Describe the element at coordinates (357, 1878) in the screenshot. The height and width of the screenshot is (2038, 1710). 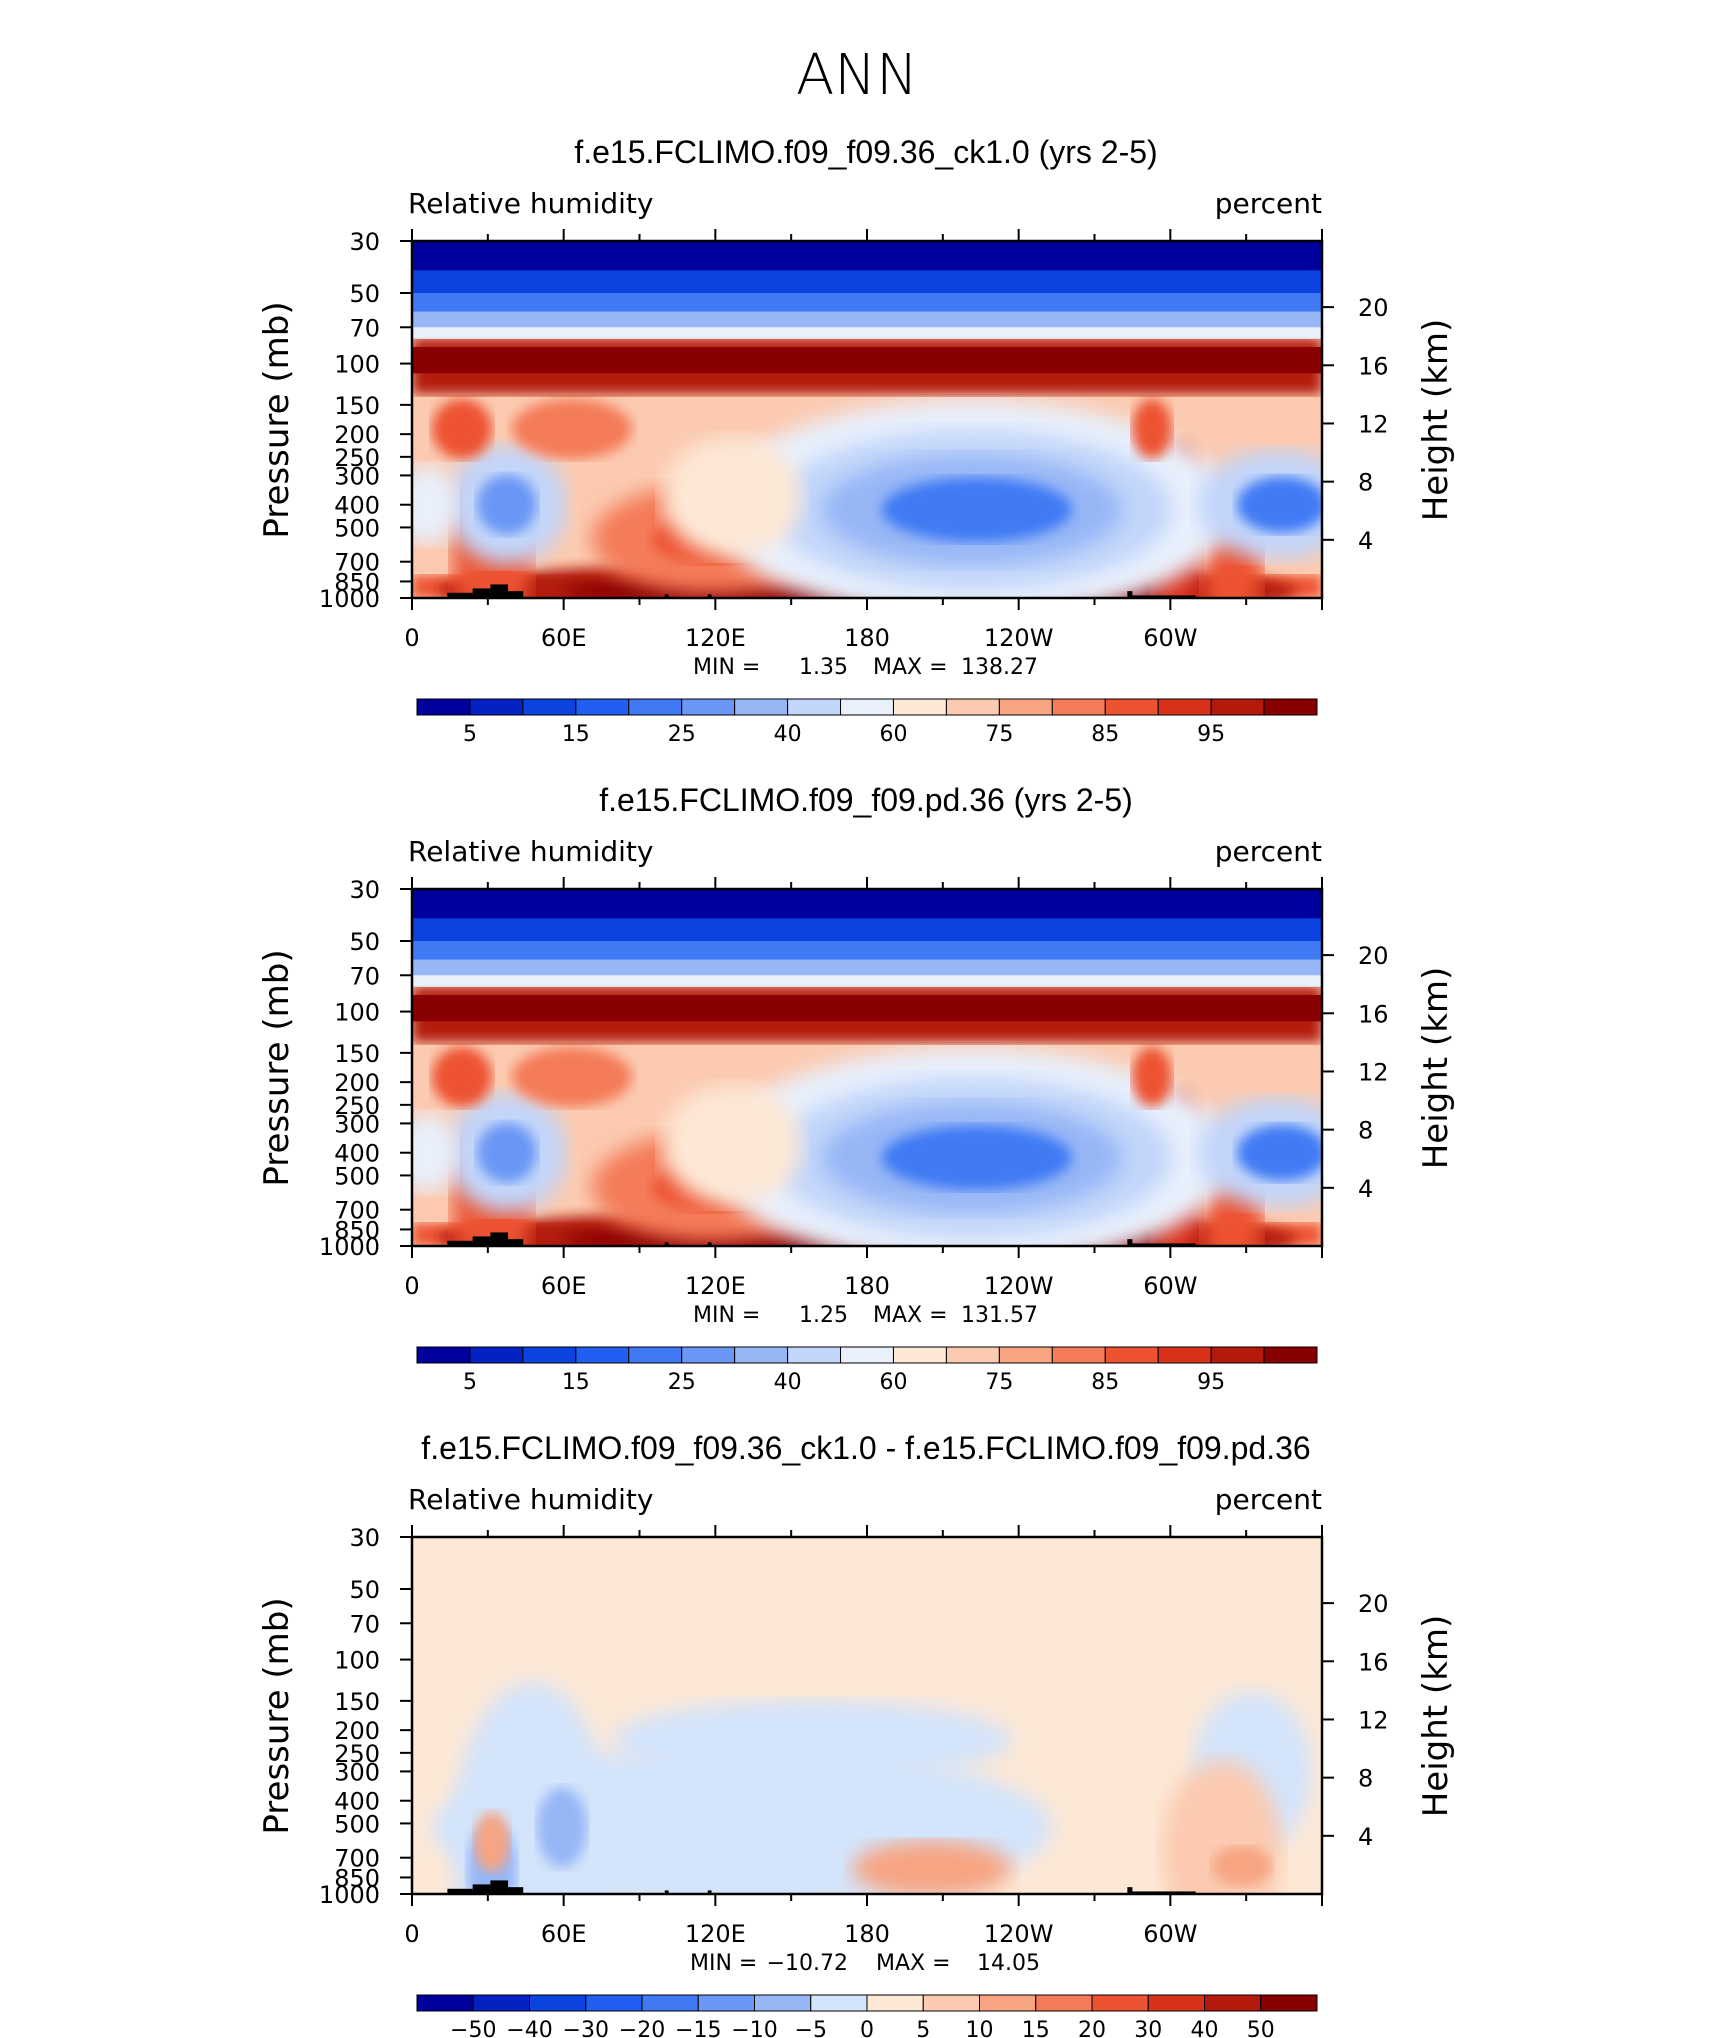
I see `y-tick-label: 850` at that location.